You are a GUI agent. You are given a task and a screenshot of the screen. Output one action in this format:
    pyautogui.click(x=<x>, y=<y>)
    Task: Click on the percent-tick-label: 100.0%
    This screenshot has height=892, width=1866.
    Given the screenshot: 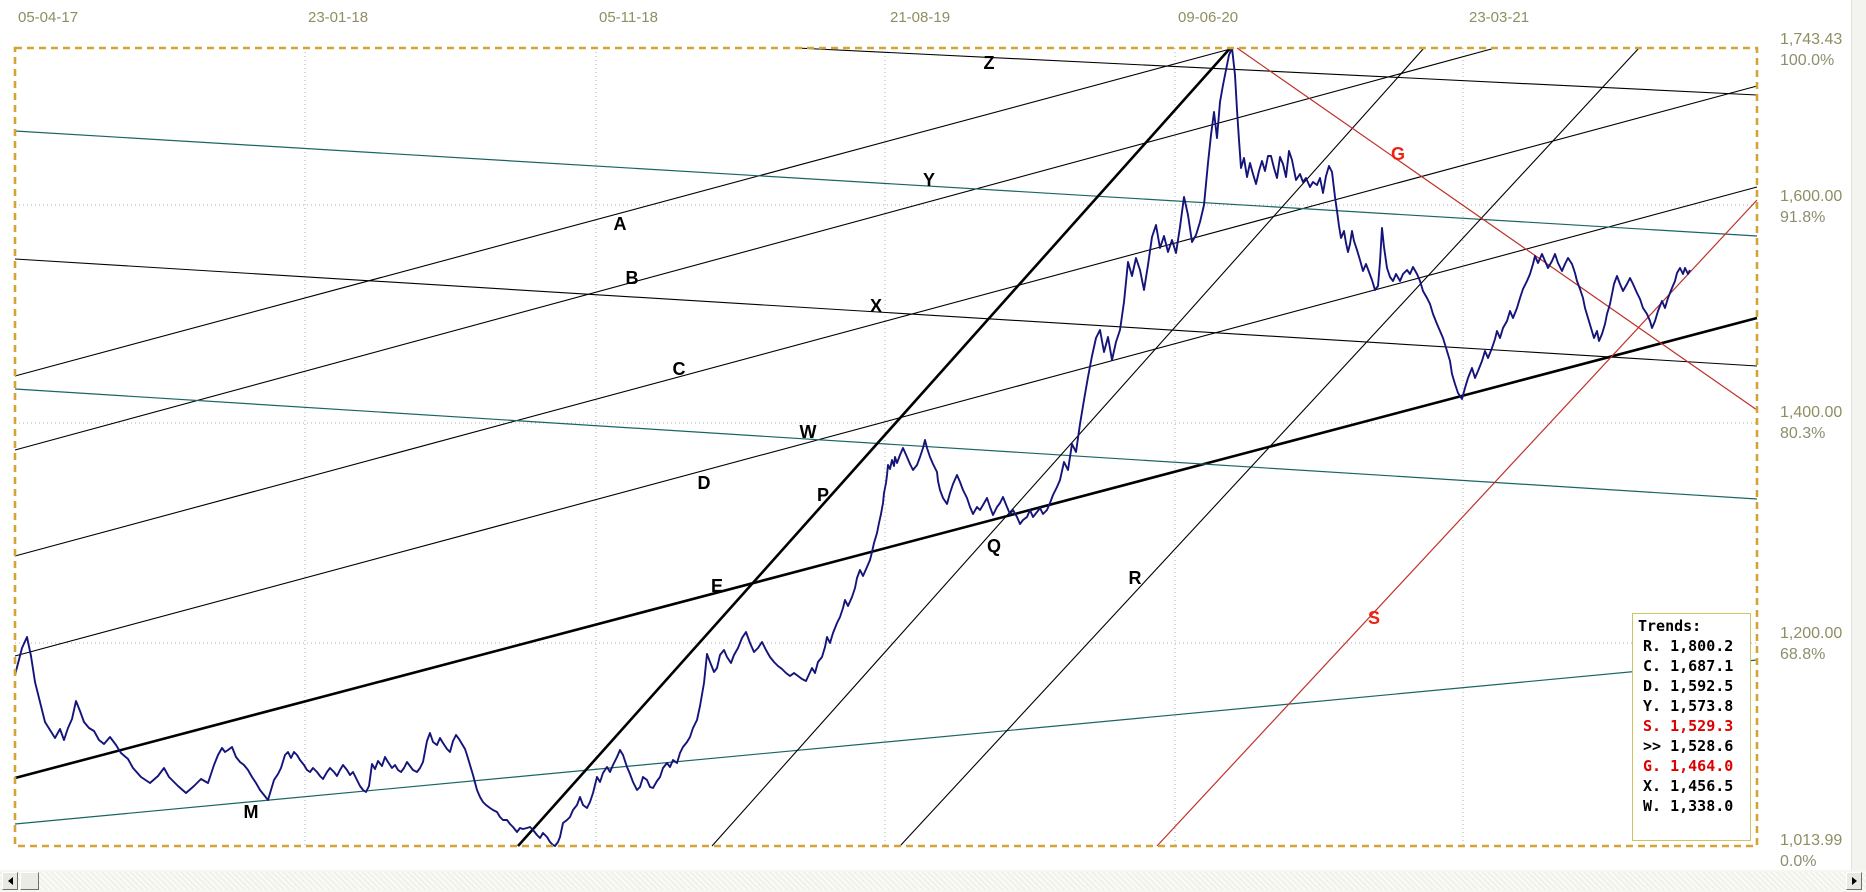 What is the action you would take?
    pyautogui.click(x=1807, y=60)
    